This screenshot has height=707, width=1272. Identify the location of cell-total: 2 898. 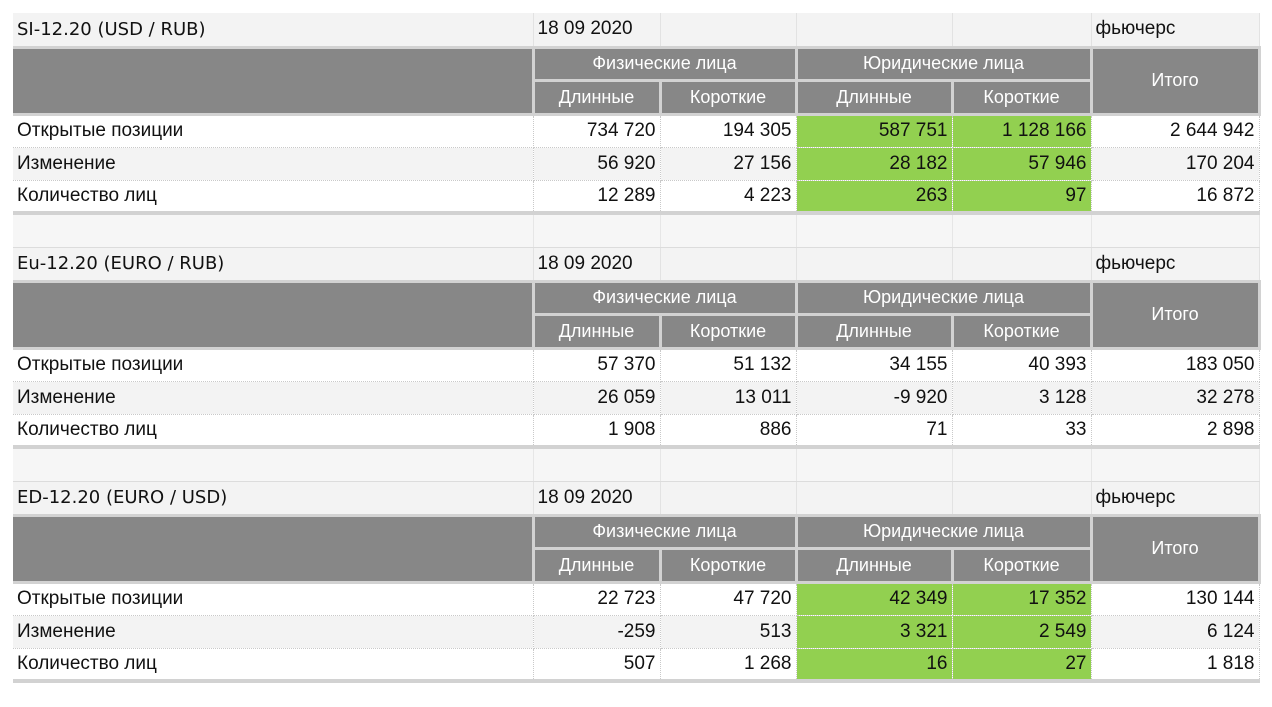
(1175, 431).